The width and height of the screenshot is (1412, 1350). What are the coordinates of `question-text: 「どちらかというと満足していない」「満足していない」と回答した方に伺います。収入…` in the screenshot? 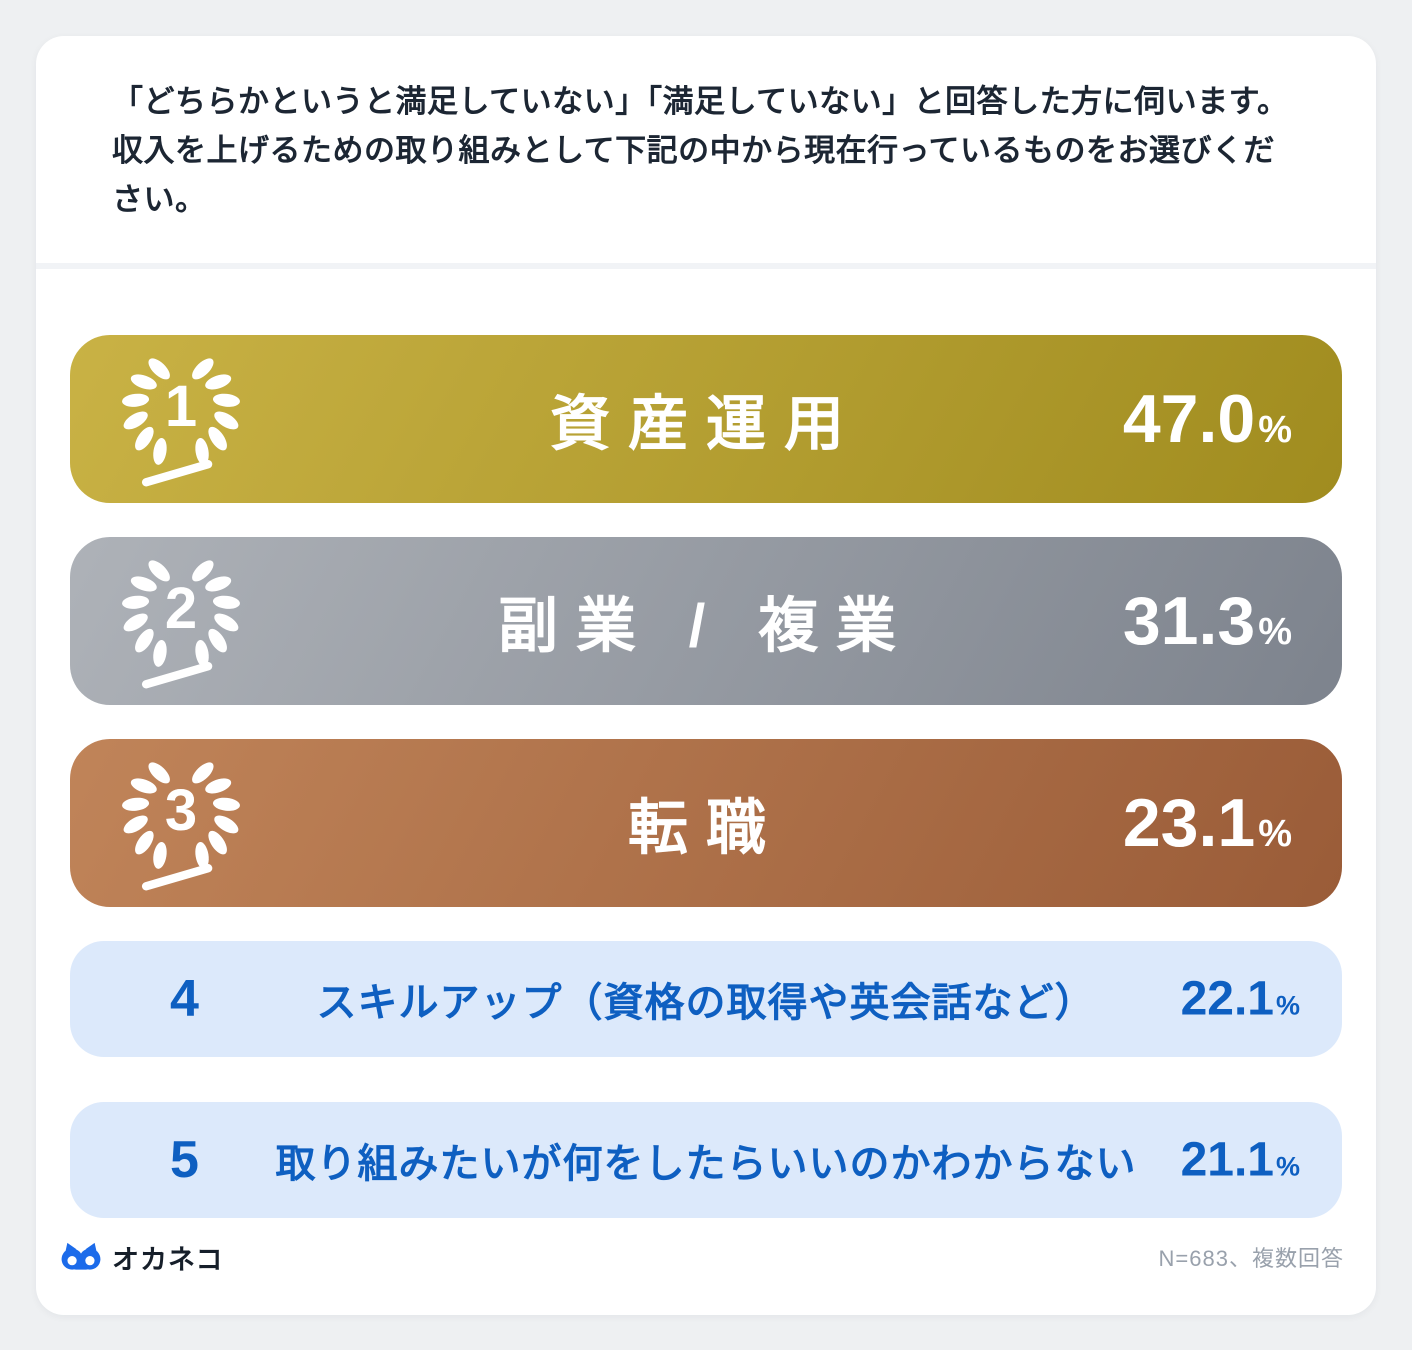 It's located at (700, 150).